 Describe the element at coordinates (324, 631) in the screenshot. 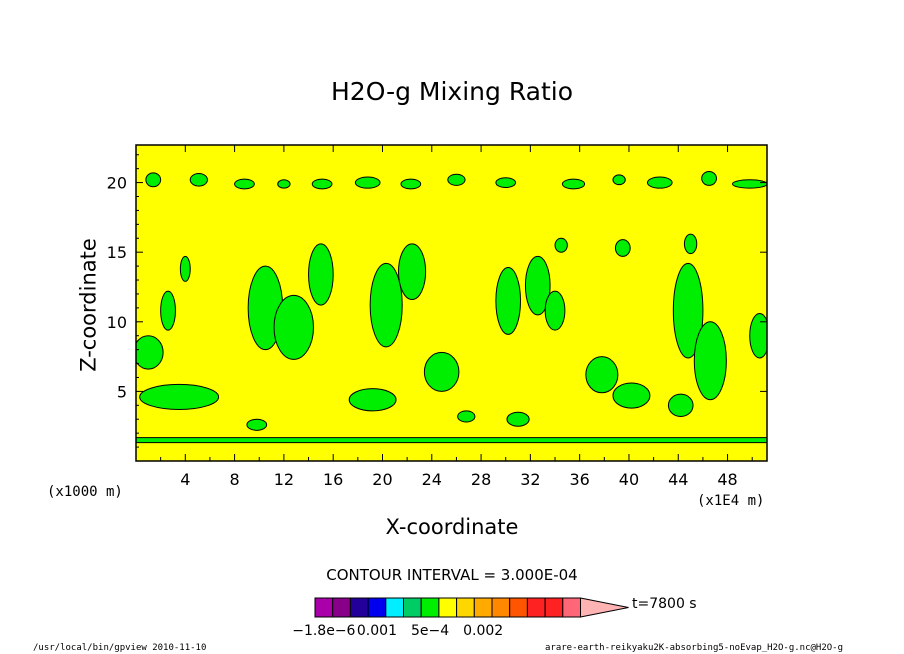

I see `colorbar-tick-label: −1.8e−6` at that location.